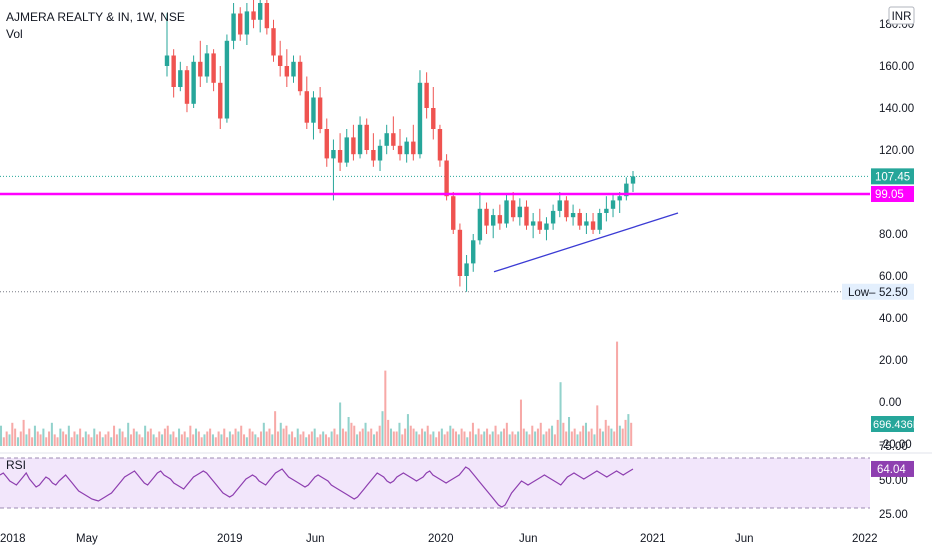 The width and height of the screenshot is (932, 550). I want to click on volume-value: 696.436K, so click(897, 425).